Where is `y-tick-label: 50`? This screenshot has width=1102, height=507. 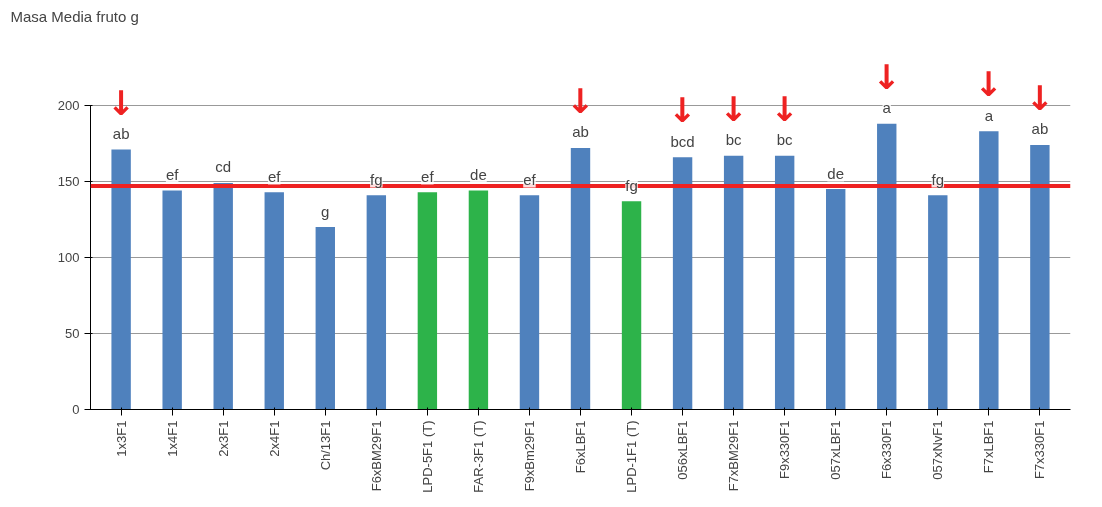 y-tick-label: 50 is located at coordinates (72, 333).